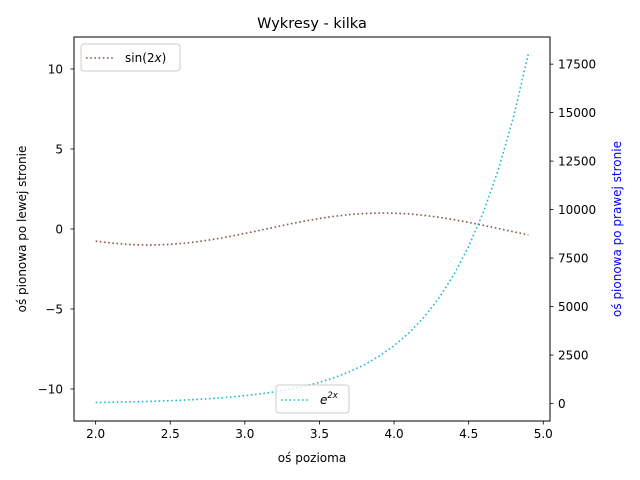 The width and height of the screenshot is (640, 480). Describe the element at coordinates (54, 310) in the screenshot. I see `y-left-tick-label: −5` at that location.